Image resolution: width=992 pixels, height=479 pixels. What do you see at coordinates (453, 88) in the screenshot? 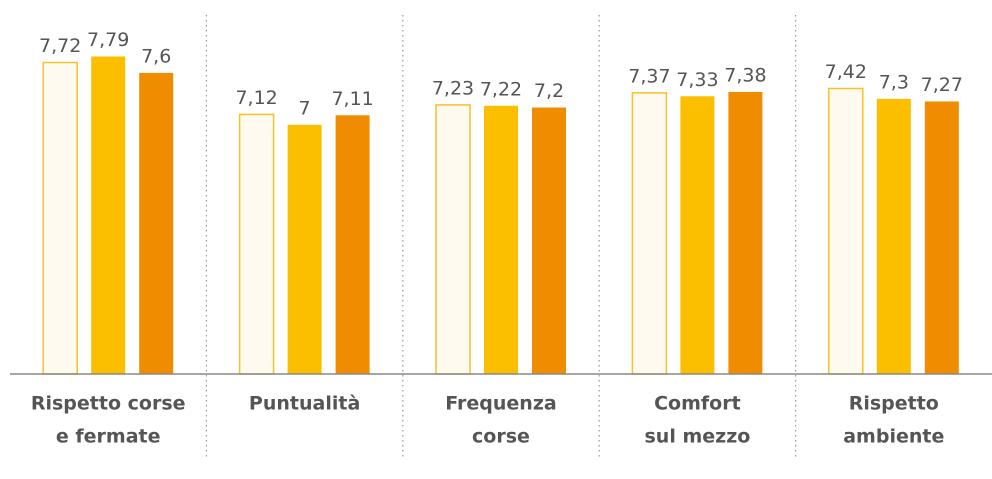
I see `value-label: 7,23` at bounding box center [453, 88].